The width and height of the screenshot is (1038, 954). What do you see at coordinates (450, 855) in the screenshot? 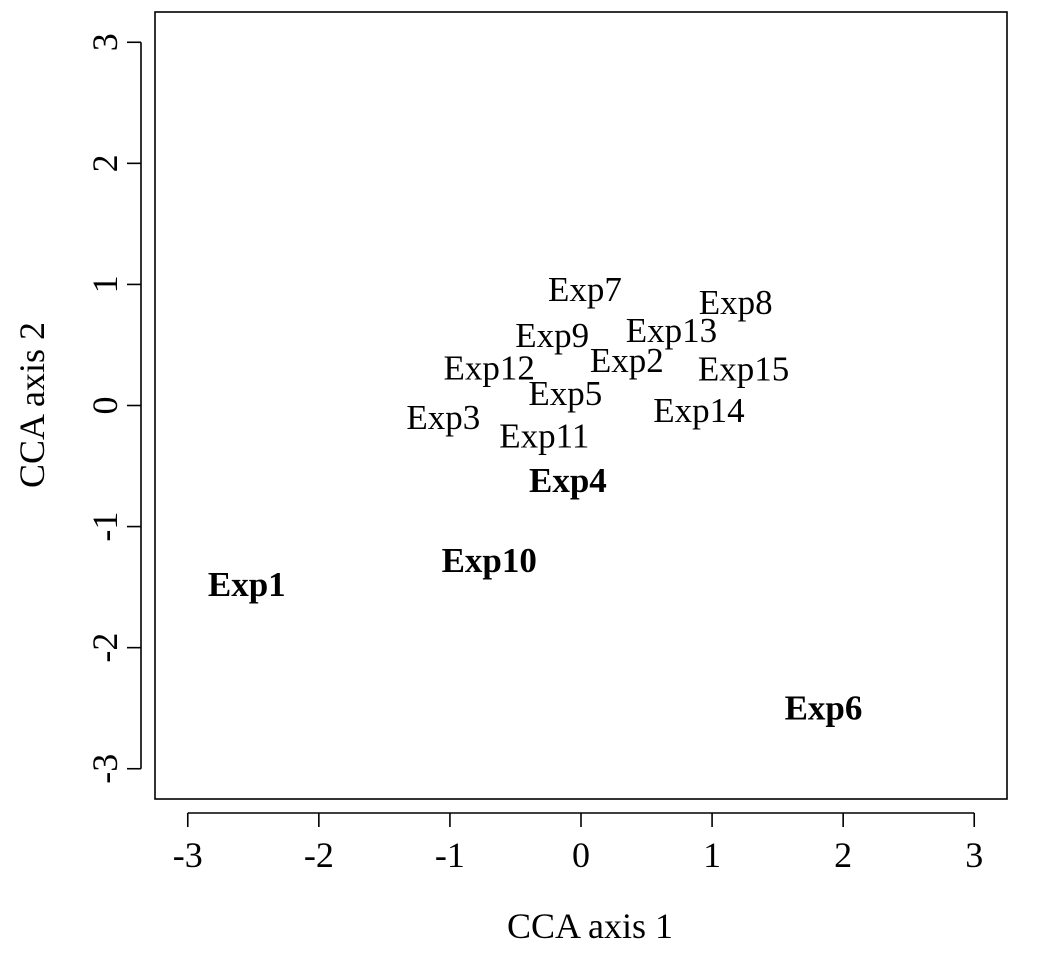
I see `x-tick-label: -1` at bounding box center [450, 855].